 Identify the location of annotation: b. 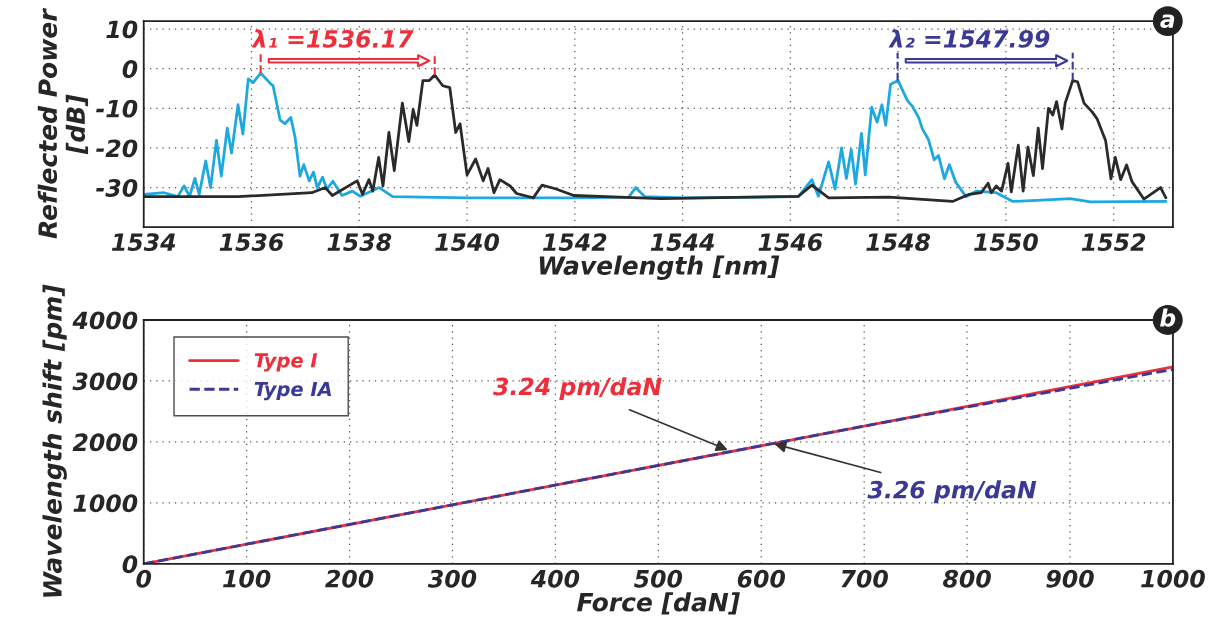
(1168, 317).